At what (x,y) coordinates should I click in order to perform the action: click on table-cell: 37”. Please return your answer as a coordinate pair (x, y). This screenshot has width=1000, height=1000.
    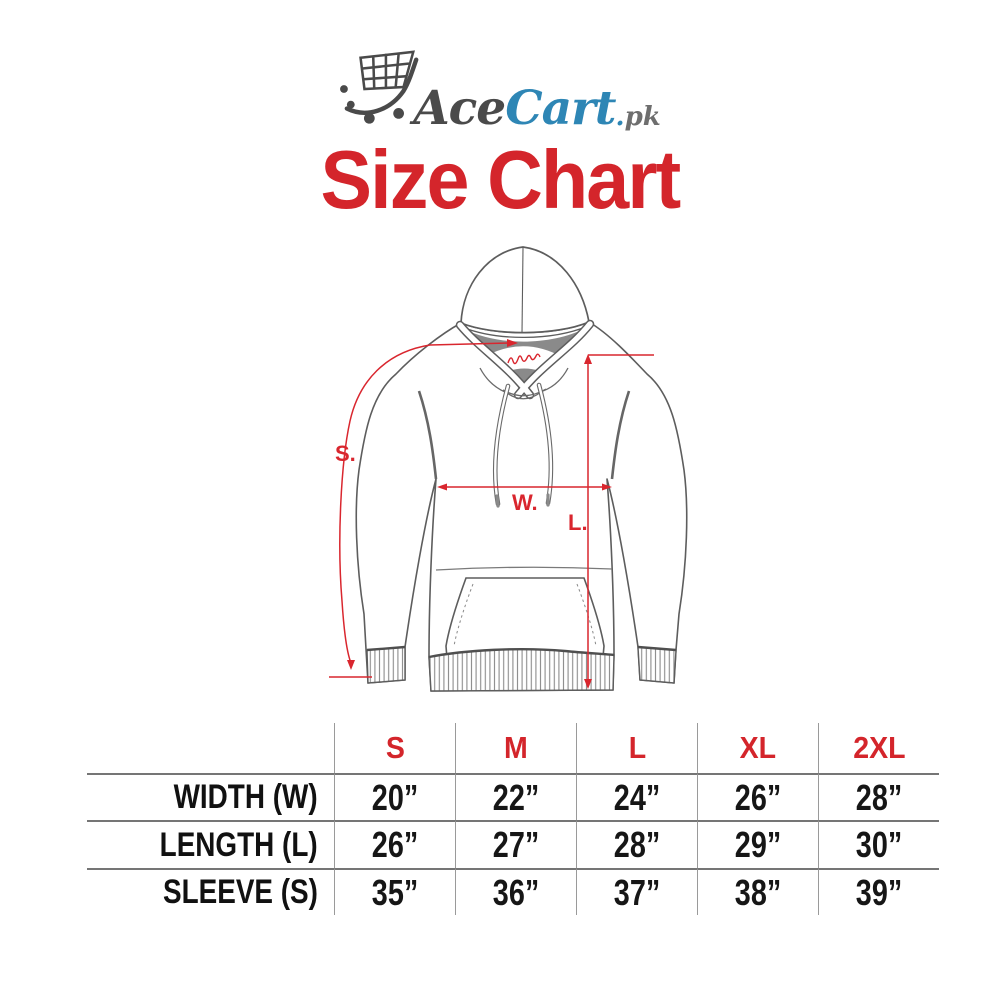
    Looking at the image, I should click on (636, 891).